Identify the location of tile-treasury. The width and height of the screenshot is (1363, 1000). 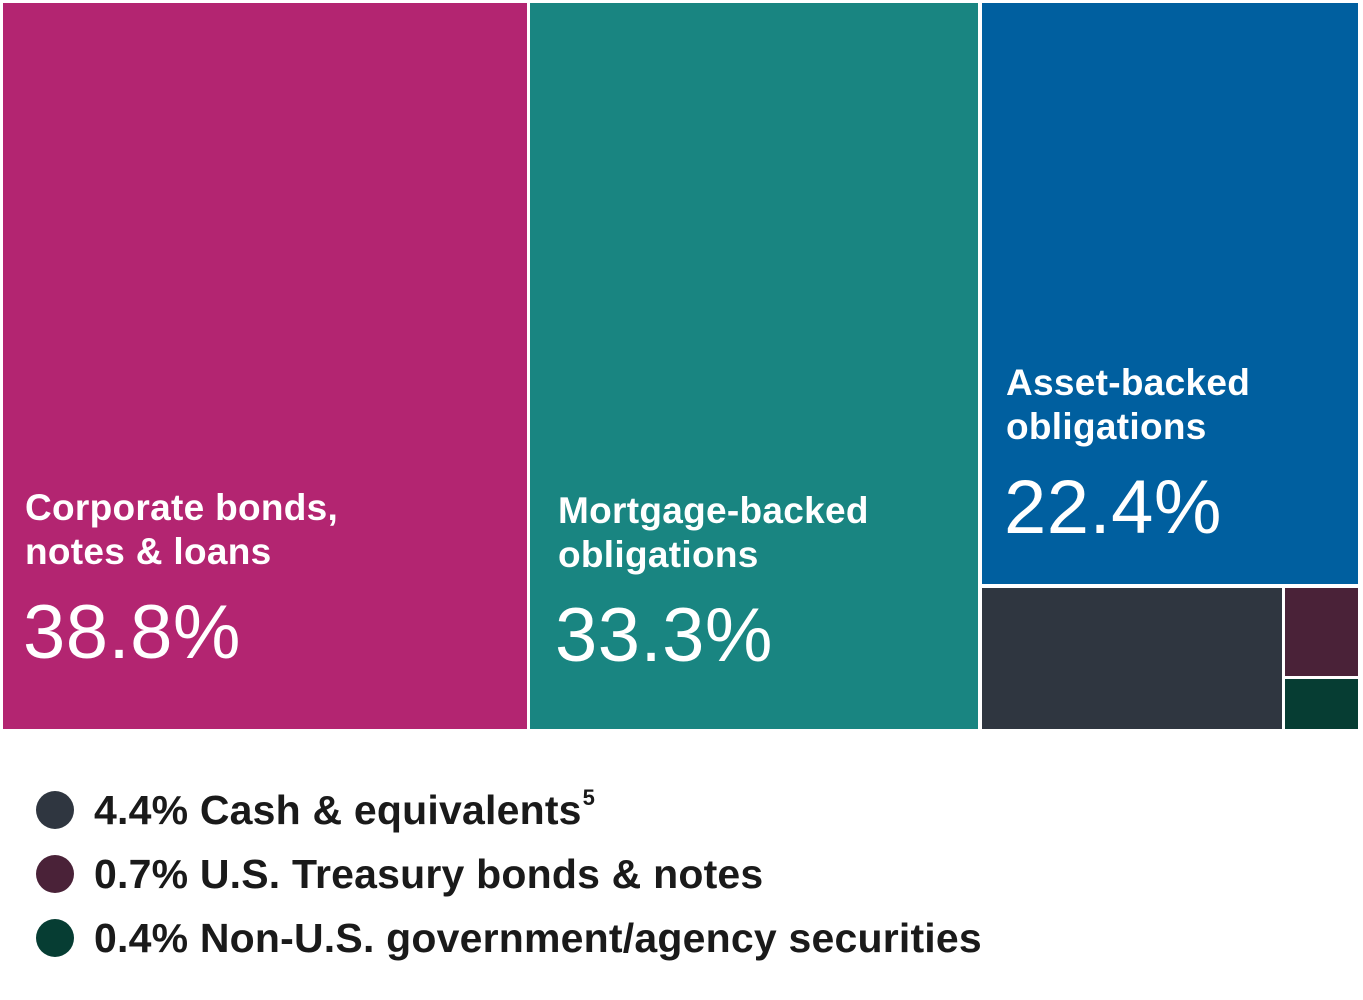
(1321, 632).